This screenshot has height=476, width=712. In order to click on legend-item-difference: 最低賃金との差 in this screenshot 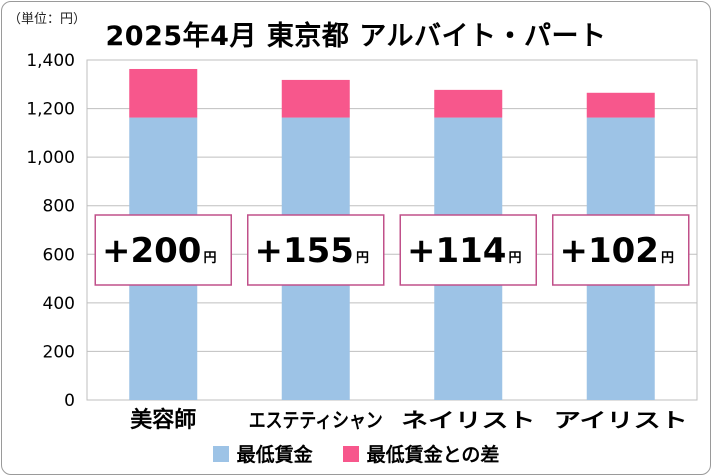, I will do `click(421, 453)`.